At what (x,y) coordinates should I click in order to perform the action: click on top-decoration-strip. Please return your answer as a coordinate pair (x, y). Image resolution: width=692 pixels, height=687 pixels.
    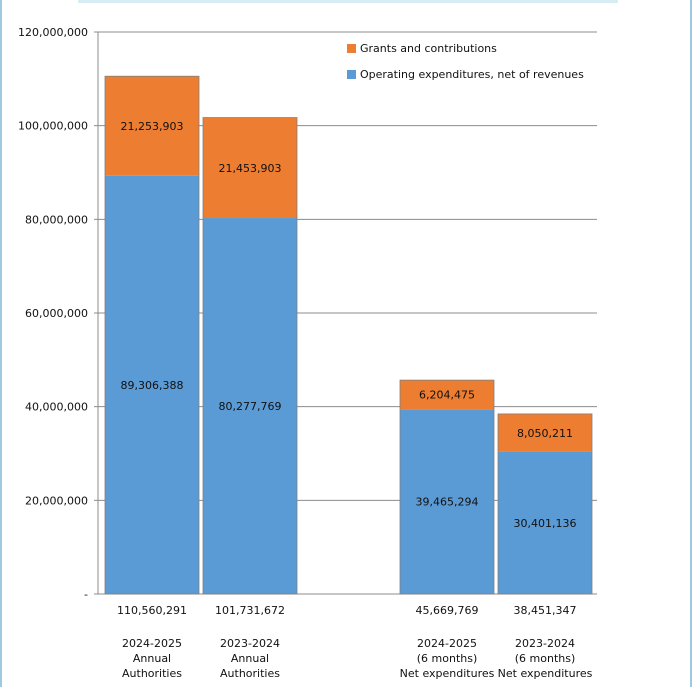
    Looking at the image, I should click on (348, 1).